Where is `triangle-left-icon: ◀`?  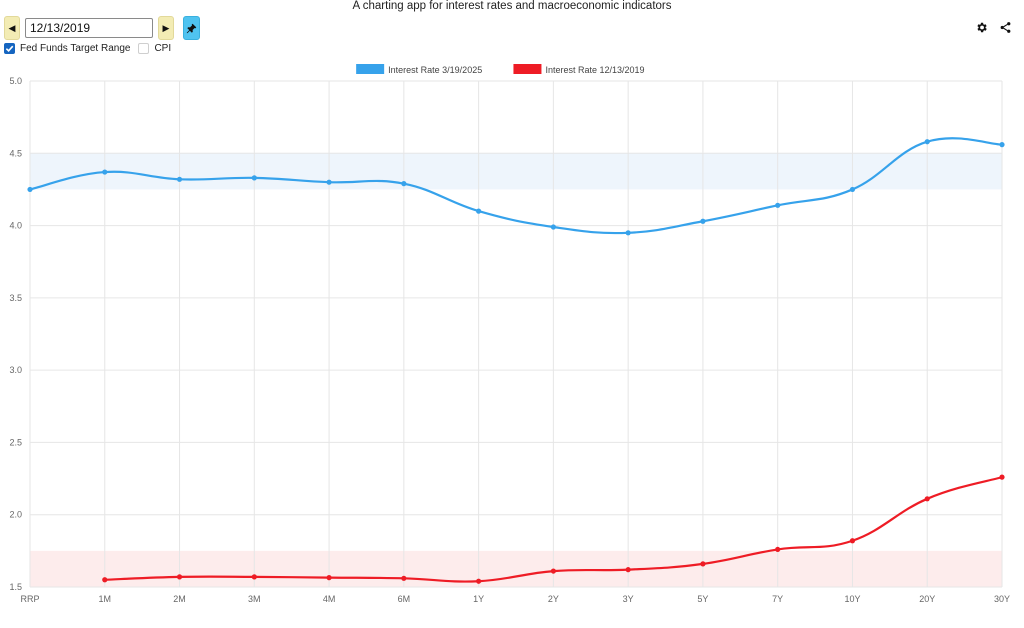 triangle-left-icon: ◀ is located at coordinates (12, 27).